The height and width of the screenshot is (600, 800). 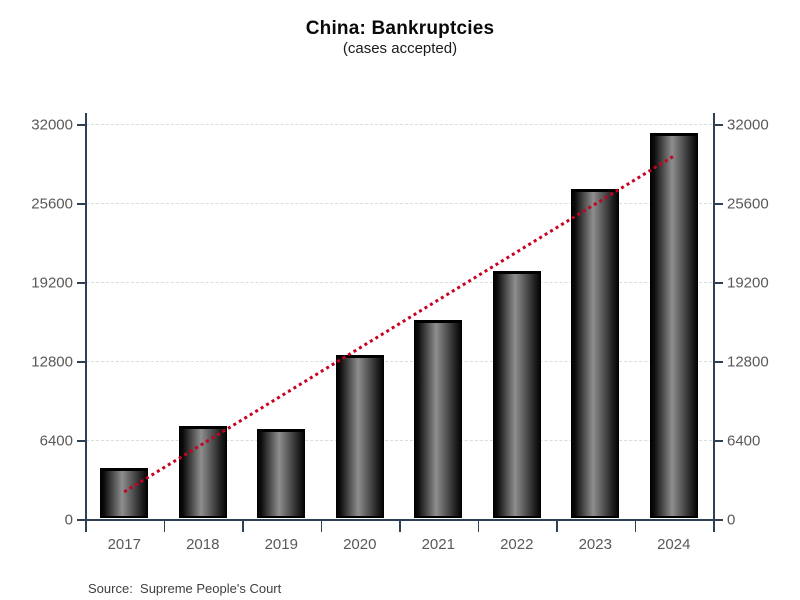 I want to click on y-label-left-0: 0, so click(x=68, y=520).